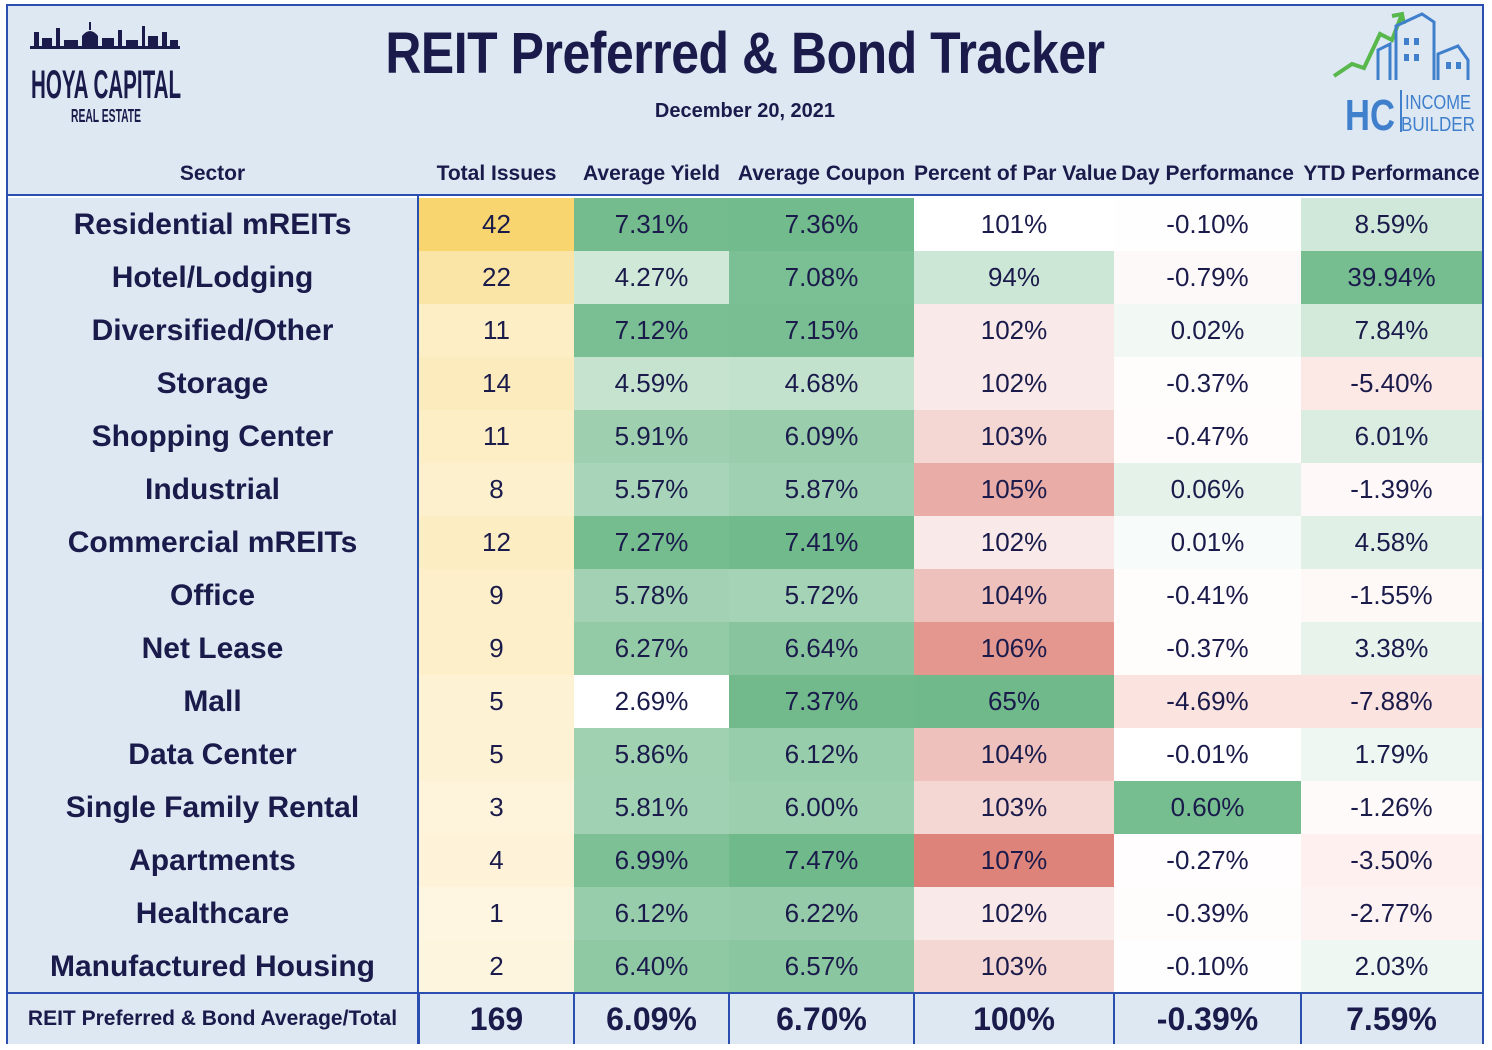  Describe the element at coordinates (1014, 754) in the screenshot. I see `percent-of-par-cell: 104%` at that location.